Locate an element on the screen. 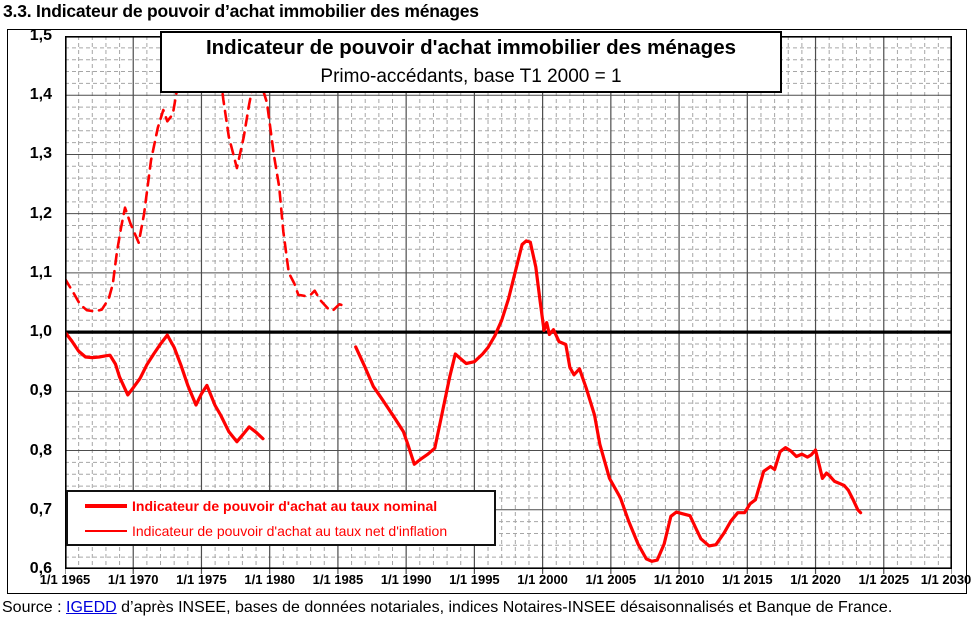 This screenshot has height=621, width=980. source-link: IGEDD is located at coordinates (91, 607).